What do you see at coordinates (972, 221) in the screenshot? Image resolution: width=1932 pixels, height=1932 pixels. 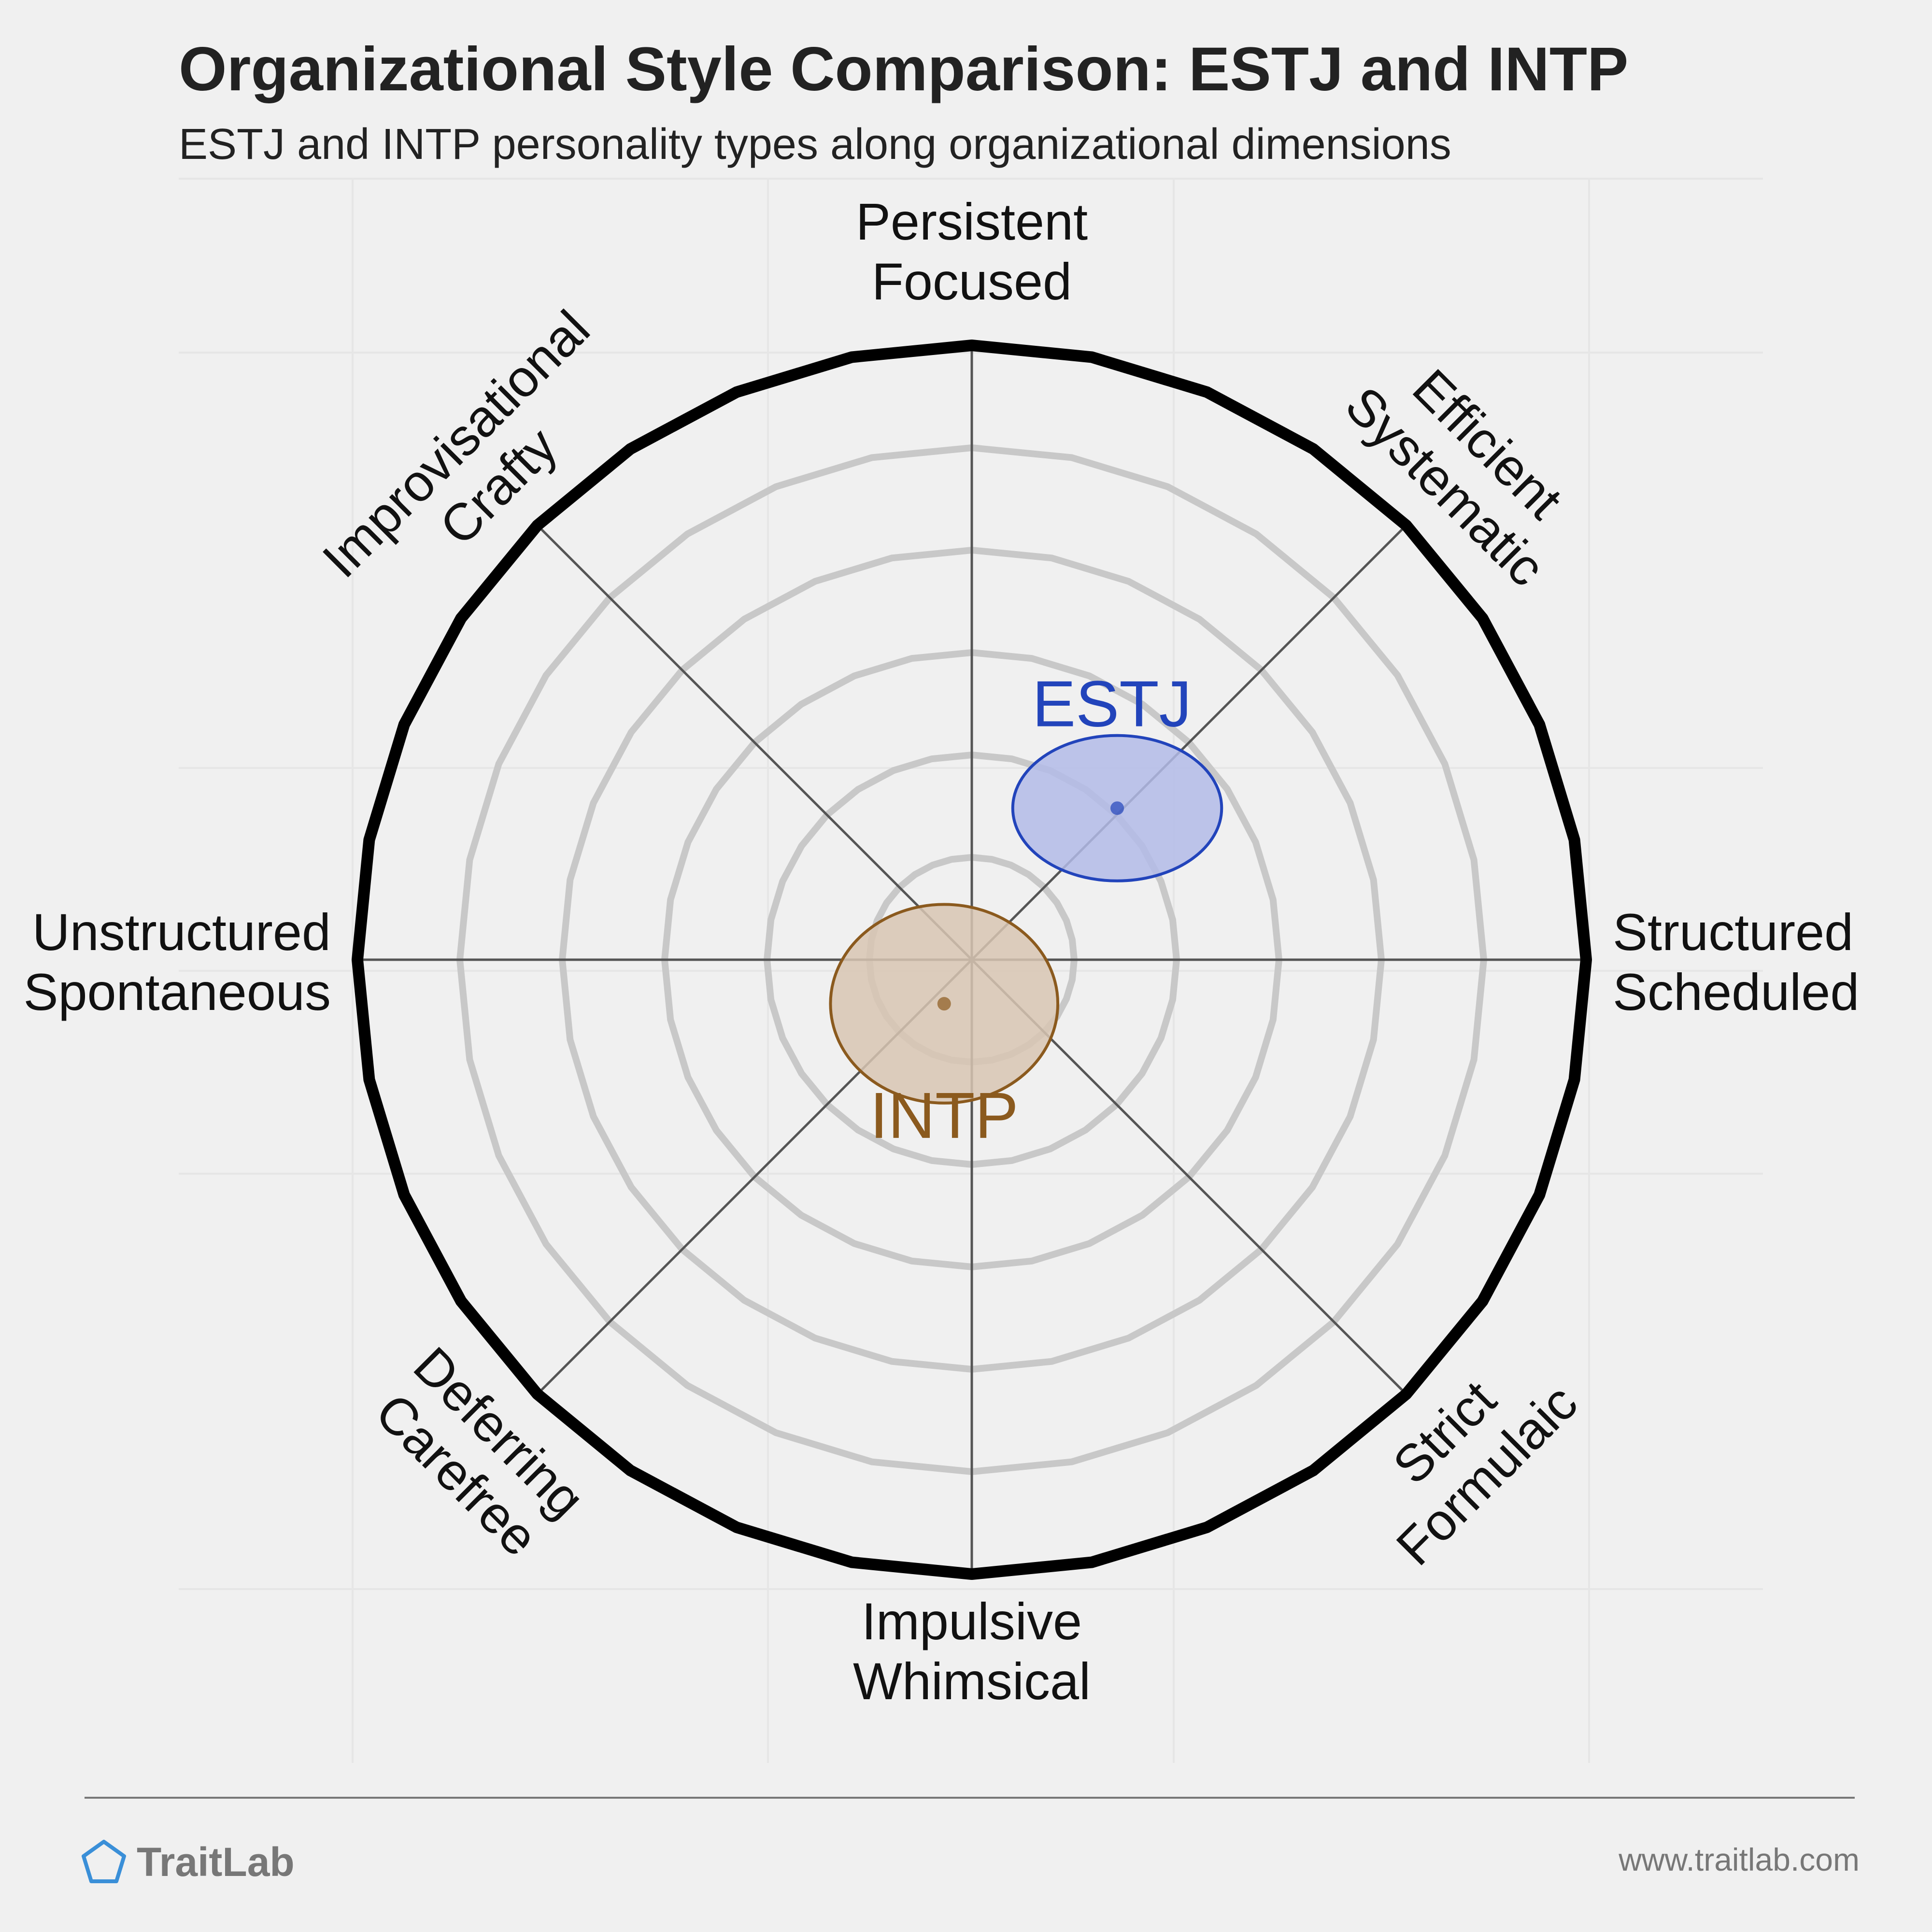 I see `axis-label-line: Persistent` at bounding box center [972, 221].